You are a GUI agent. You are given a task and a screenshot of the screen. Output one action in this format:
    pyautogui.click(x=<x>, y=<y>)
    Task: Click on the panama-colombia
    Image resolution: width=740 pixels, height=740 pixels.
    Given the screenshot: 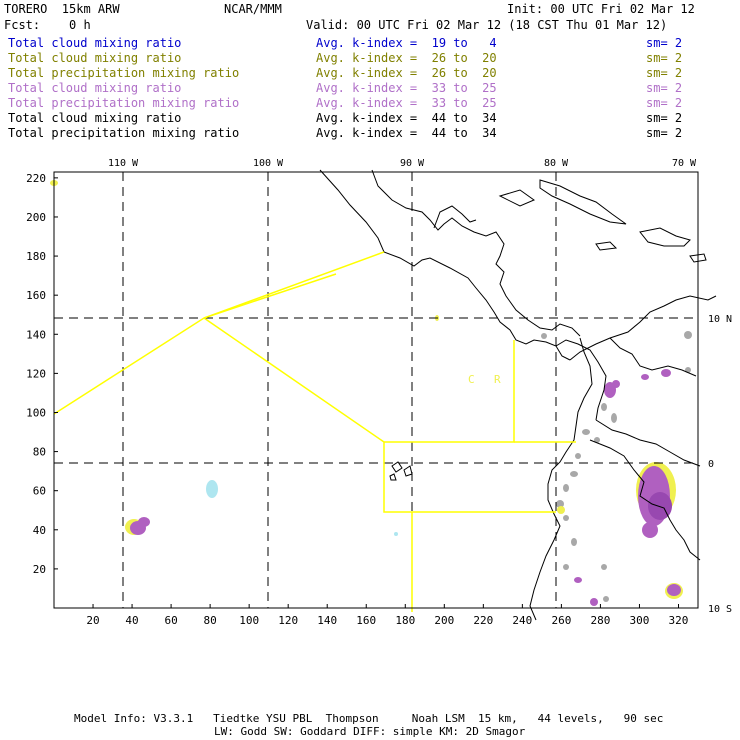 What is the action you would take?
    pyautogui.click(x=581, y=380)
    